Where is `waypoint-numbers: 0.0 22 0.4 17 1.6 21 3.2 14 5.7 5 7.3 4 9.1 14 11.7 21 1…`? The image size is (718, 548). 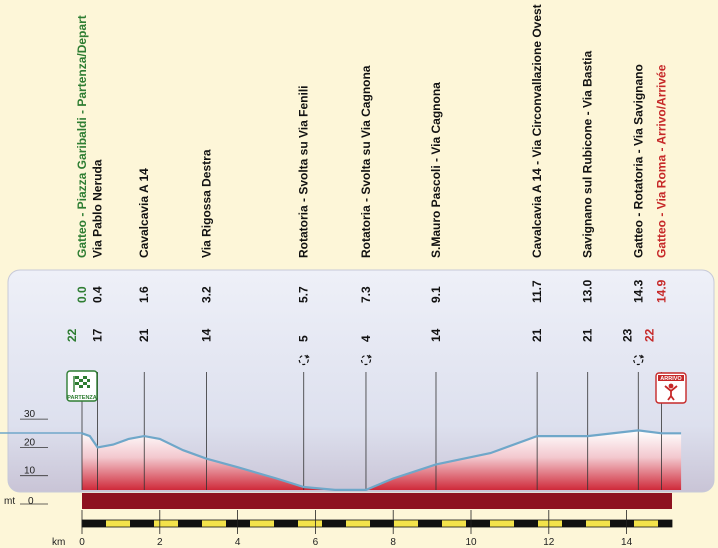
waypoint-numbers: 0.0 22 0.4 17 1.6 21 3.2 14 5.7 5 7.3 4 9.1 14 11.7 21 1… is located at coordinates (367, 310).